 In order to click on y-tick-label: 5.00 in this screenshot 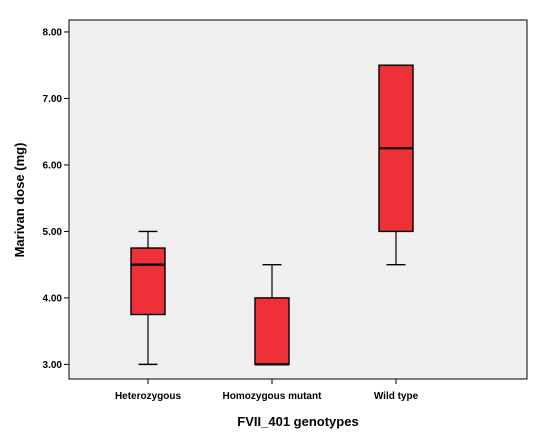, I will do `click(53, 232)`.